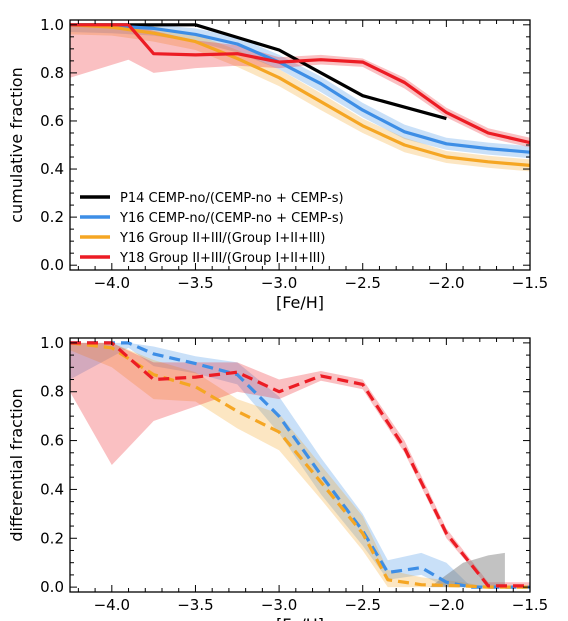 The height and width of the screenshot is (621, 568). What do you see at coordinates (16, 464) in the screenshot?
I see `y-axis-label: differential fraction` at bounding box center [16, 464].